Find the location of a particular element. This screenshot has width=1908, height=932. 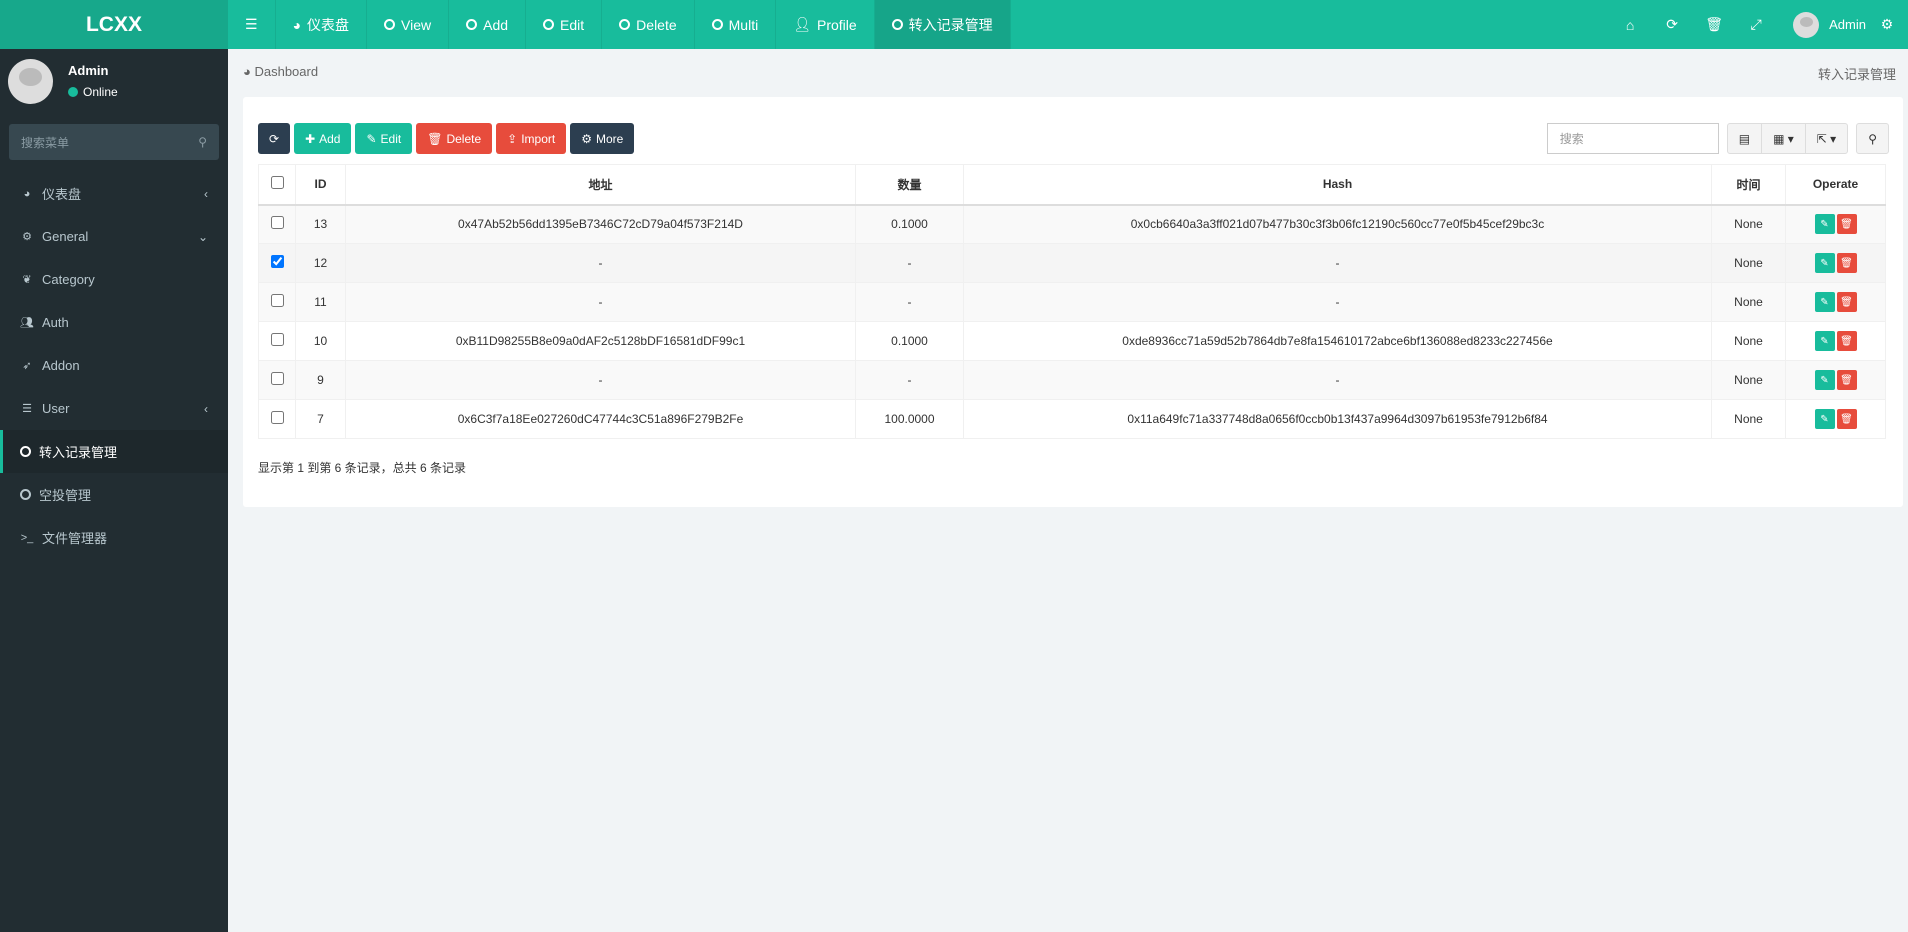

table-row: 12 - - - None ✎ 🗑︎ is located at coordinates (1072, 263).